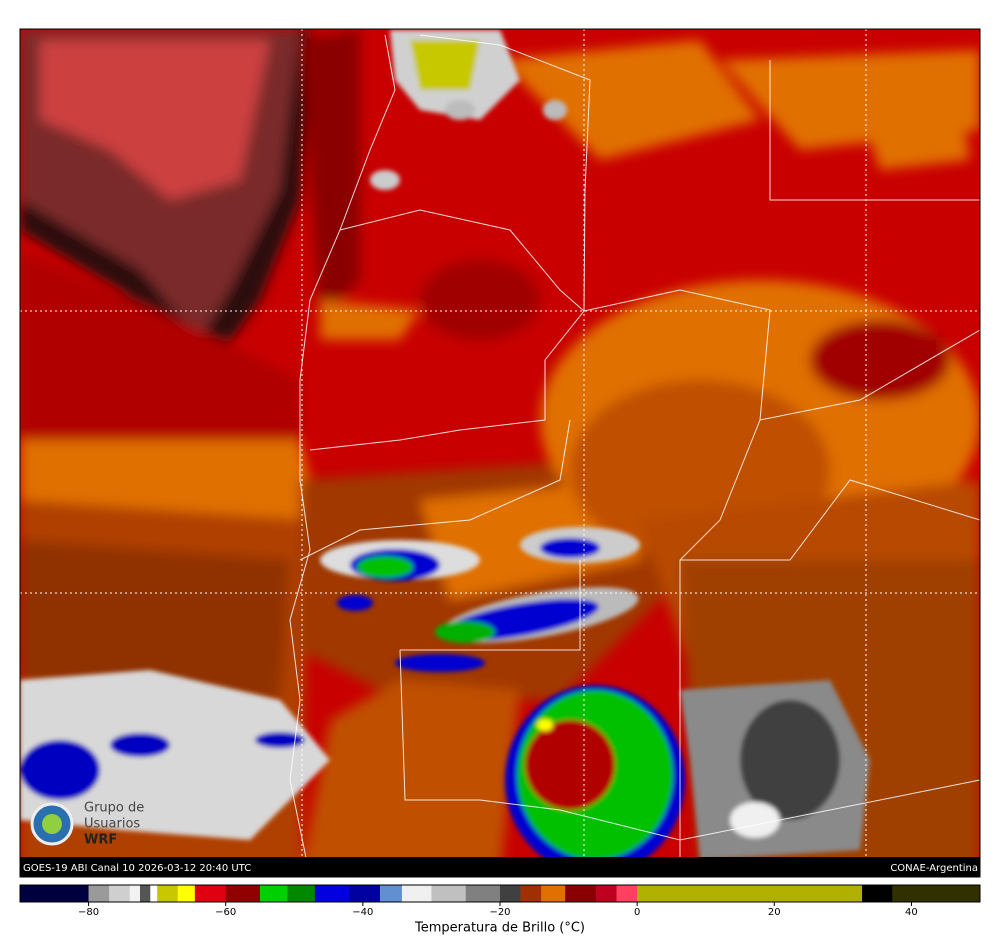  Describe the element at coordinates (88, 912) in the screenshot. I see `tick-label: −80` at that location.